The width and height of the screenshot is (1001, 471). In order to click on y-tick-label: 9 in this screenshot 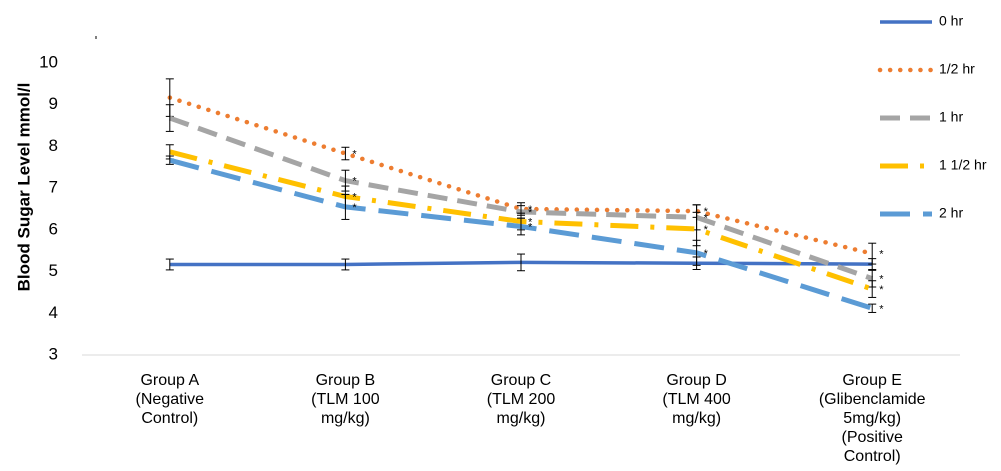, I will do `click(53, 103)`.